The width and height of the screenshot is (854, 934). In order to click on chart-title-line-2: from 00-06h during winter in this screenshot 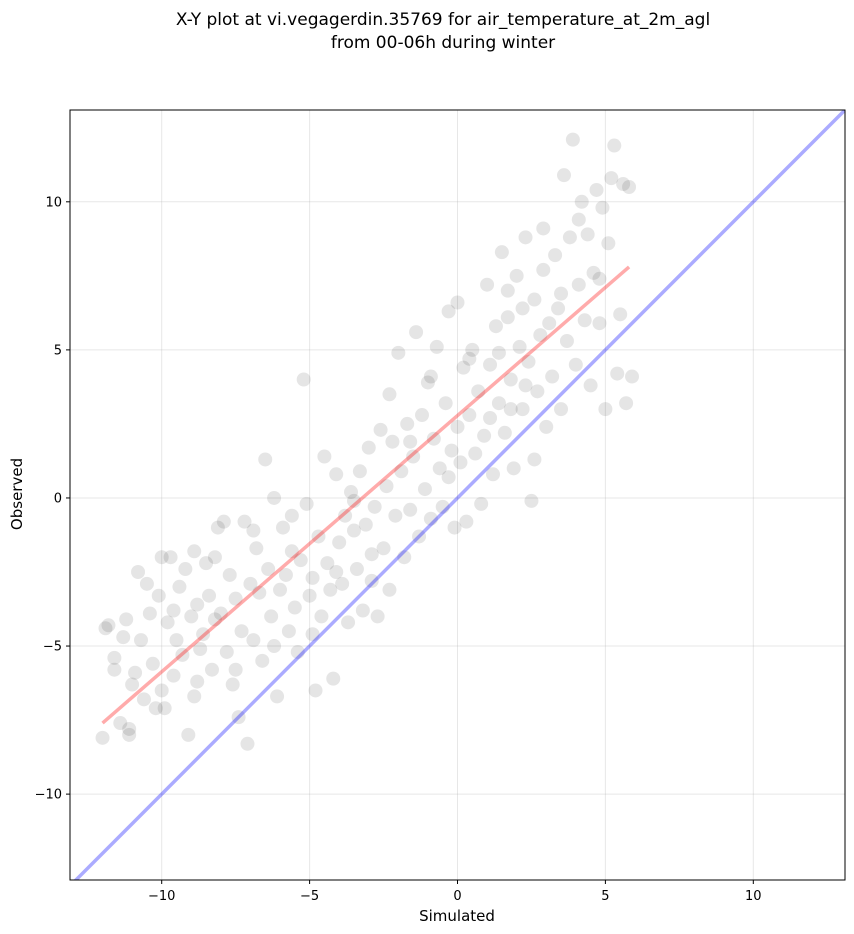, I will do `click(443, 43)`.